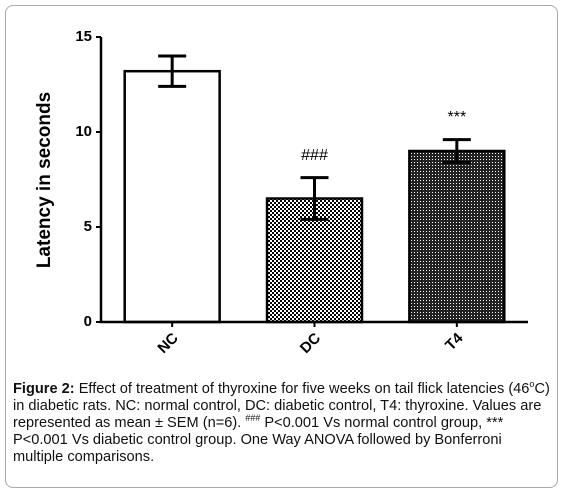 This screenshot has width=564, height=494. What do you see at coordinates (456, 117) in the screenshot?
I see `annotation: ***` at bounding box center [456, 117].